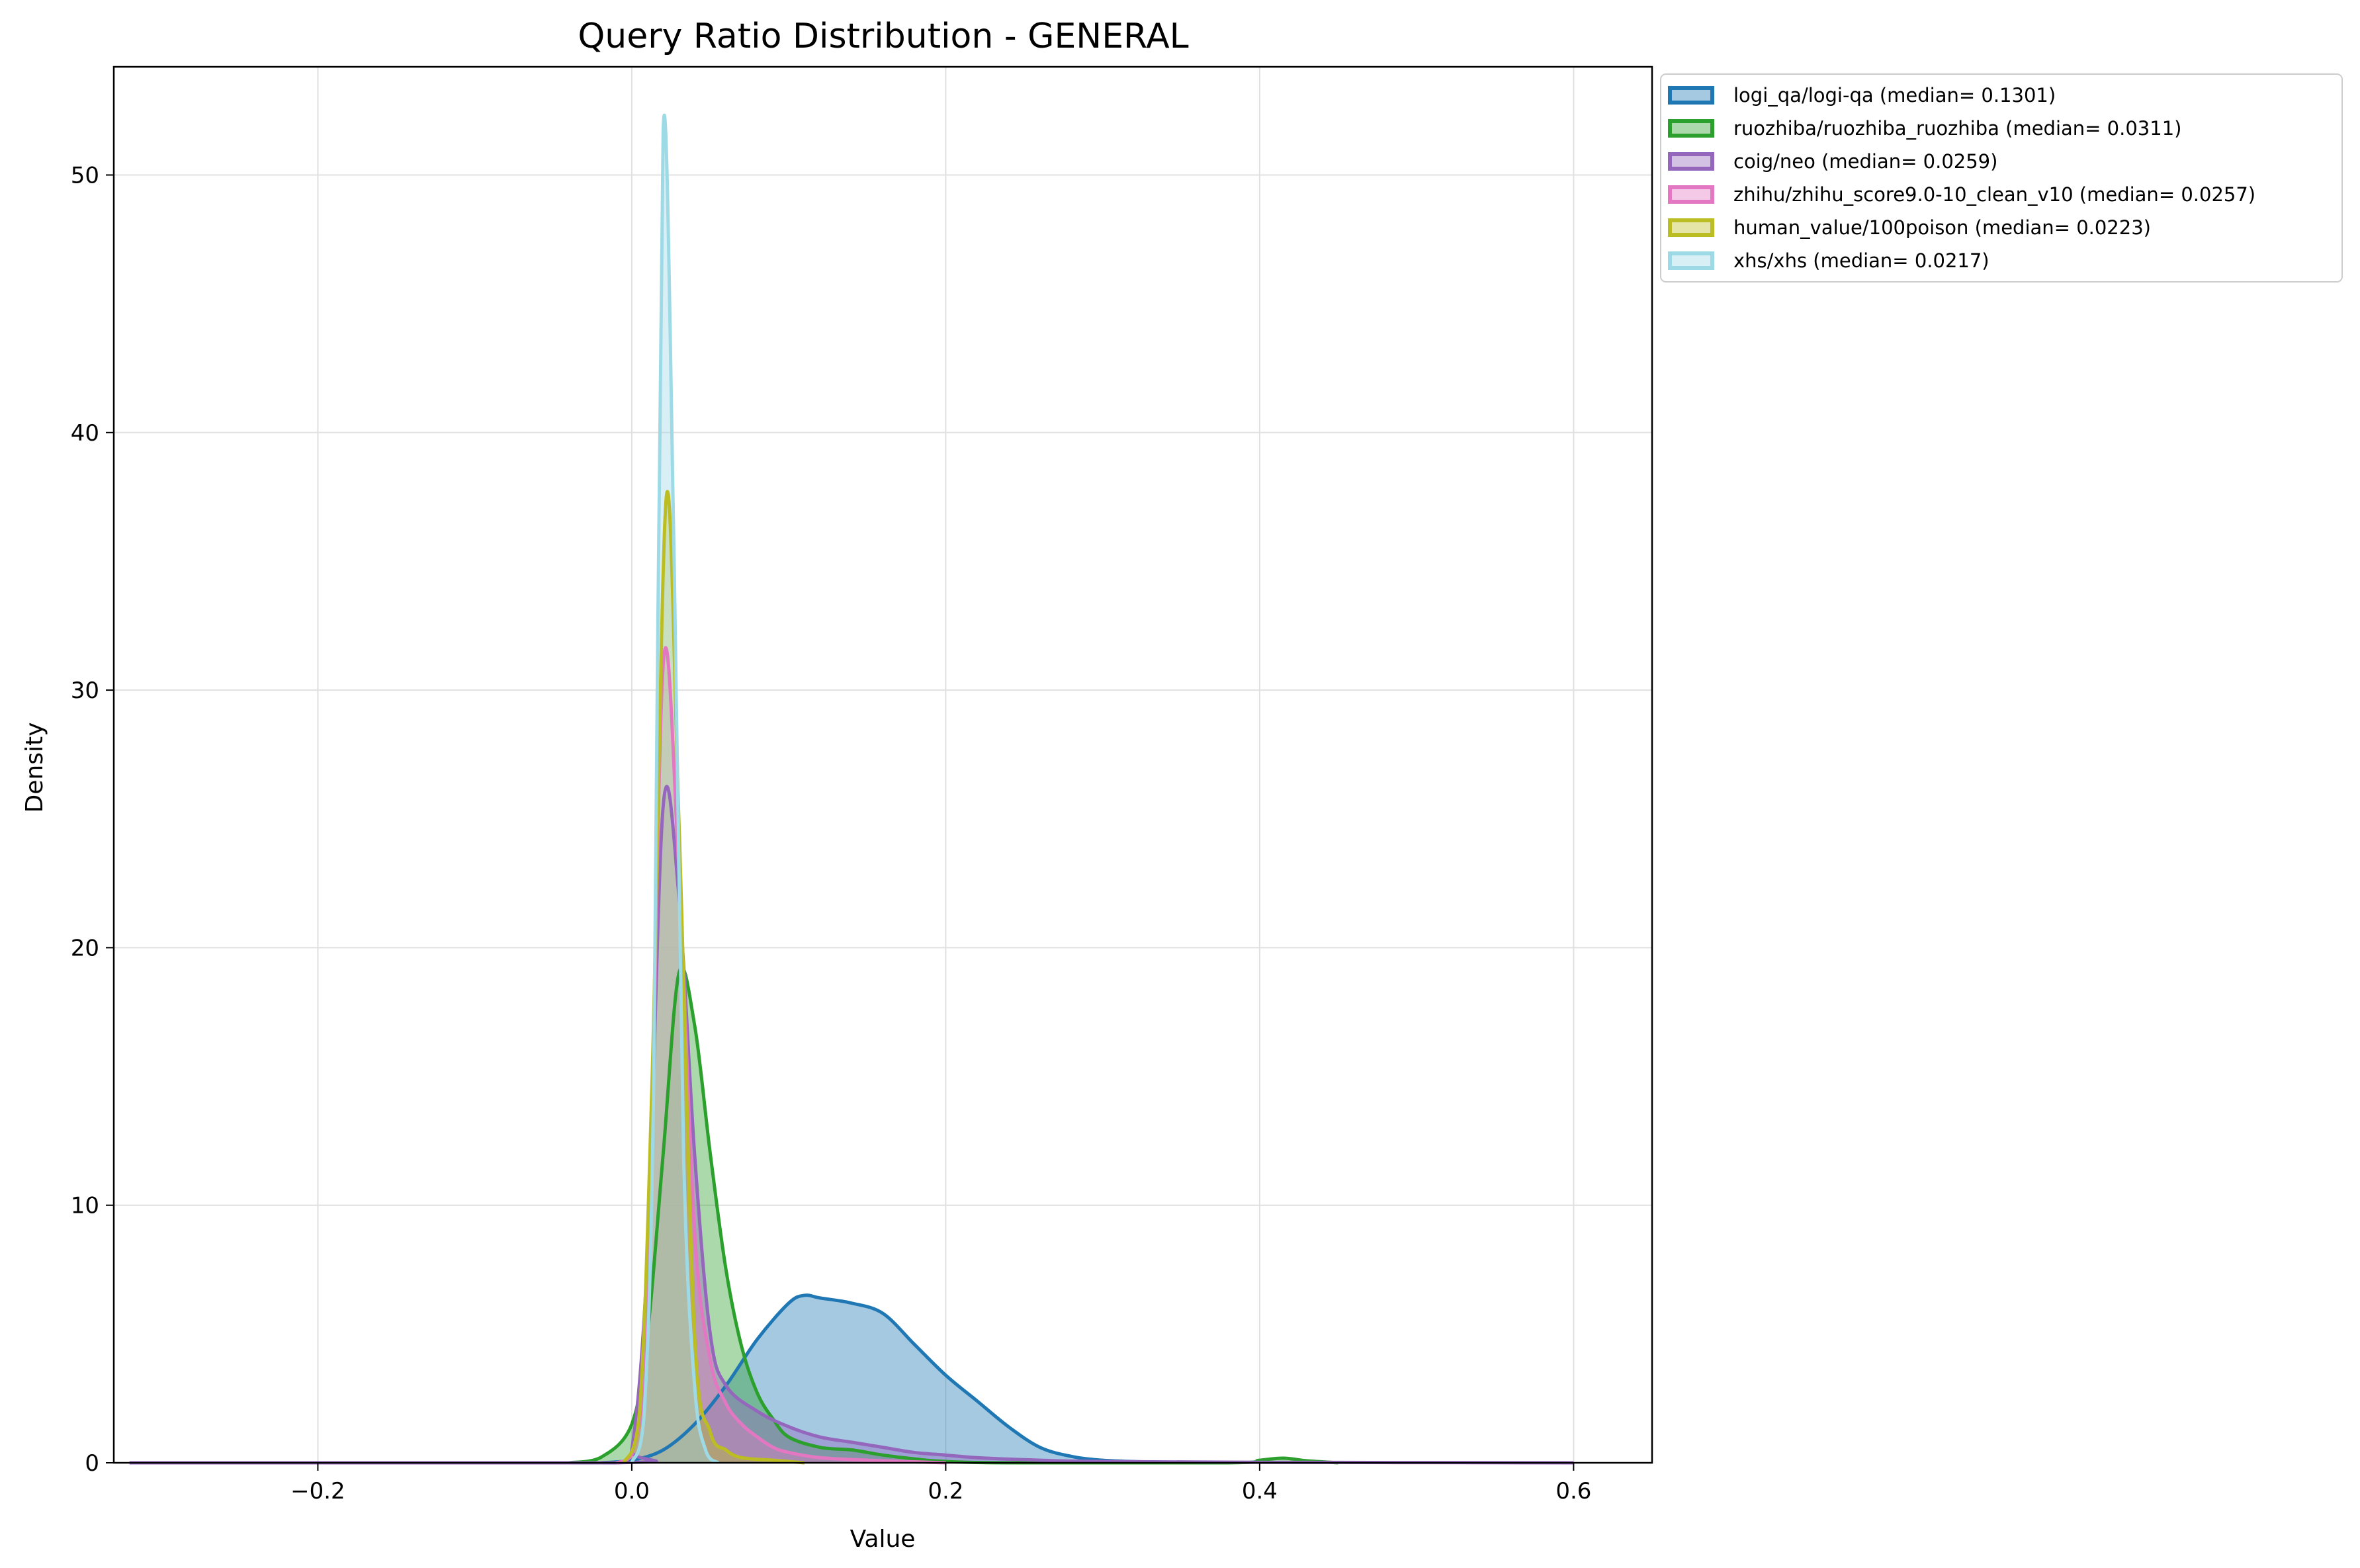 Image resolution: width=2360 pixels, height=1568 pixels. What do you see at coordinates (85, 176) in the screenshot?
I see `y-tick-label: 50` at bounding box center [85, 176].